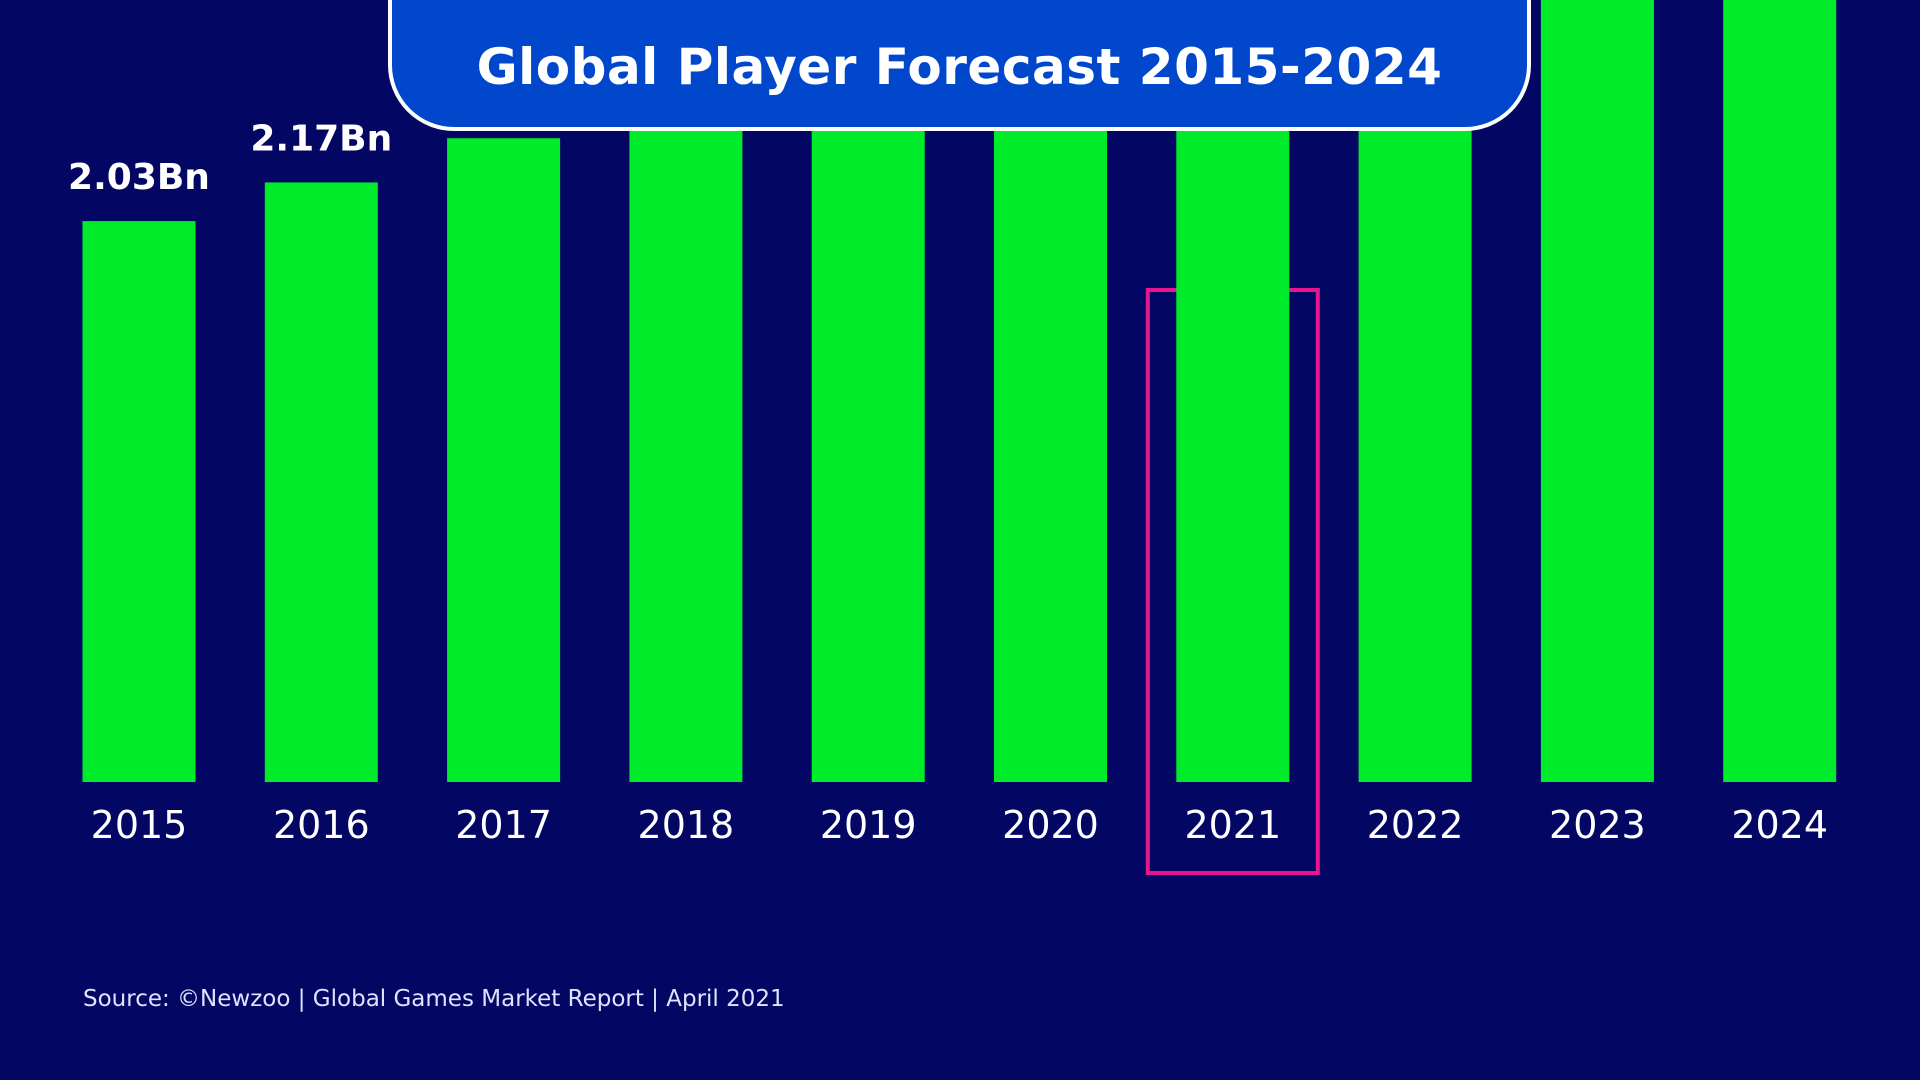  What do you see at coordinates (1597, 825) in the screenshot?
I see `year-label-2023: 2023` at bounding box center [1597, 825].